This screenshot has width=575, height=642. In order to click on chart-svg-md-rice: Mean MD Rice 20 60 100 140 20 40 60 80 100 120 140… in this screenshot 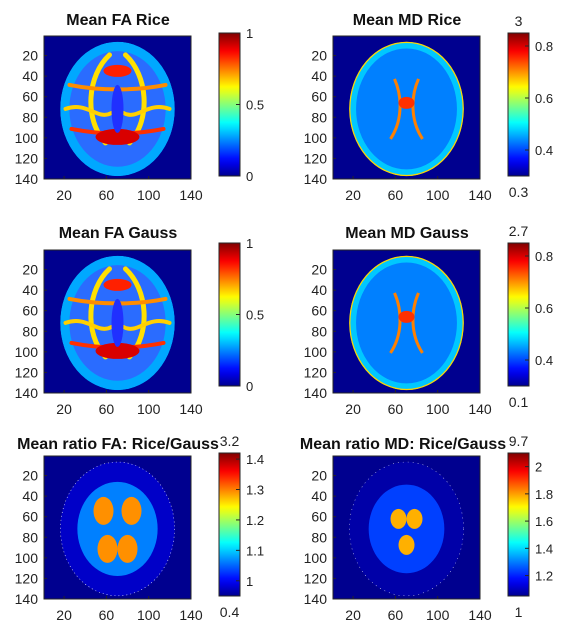, I will do `click(428, 107)`.